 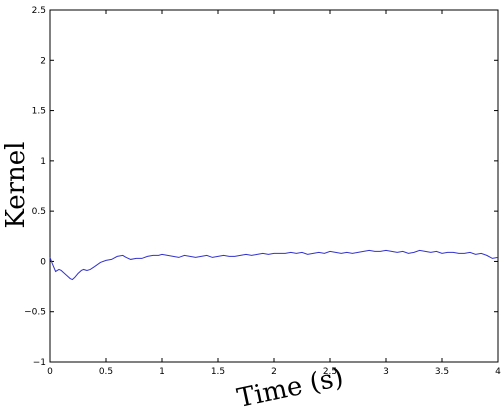 I want to click on y-tick-label: 2.5, so click(x=39, y=11).